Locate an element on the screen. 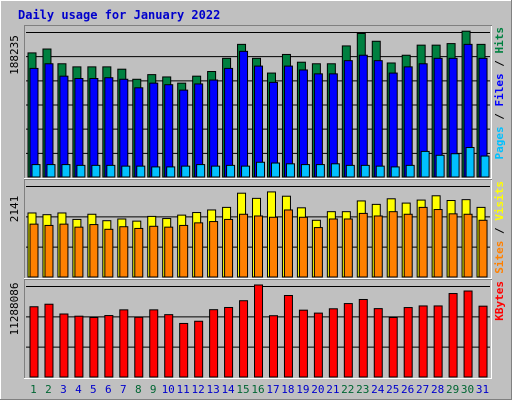 Image resolution: width=512 pixels, height=405 pixels. day-label-5: 5 is located at coordinates (93, 389).